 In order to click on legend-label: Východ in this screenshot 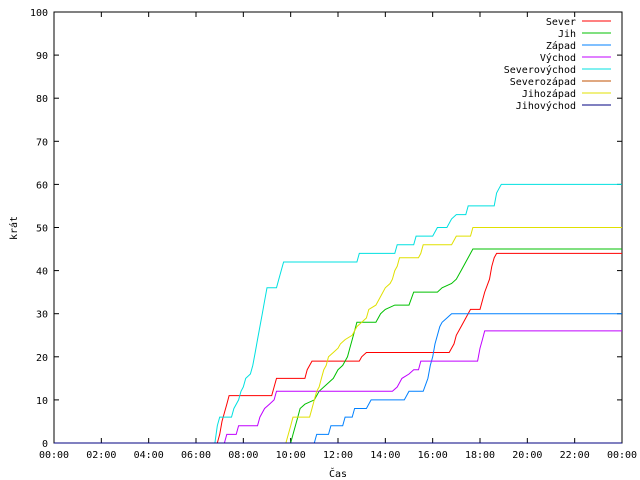, I will do `click(558, 58)`.